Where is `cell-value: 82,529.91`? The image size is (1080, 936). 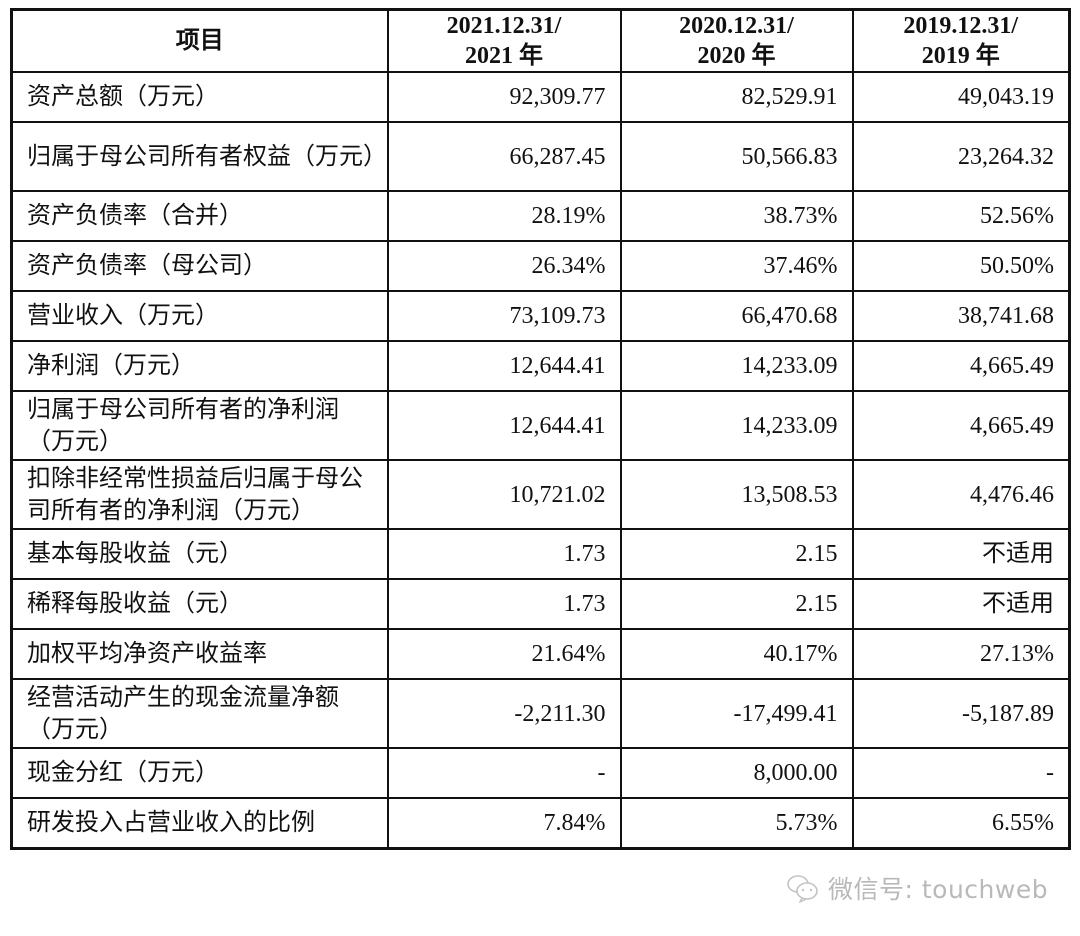
cell-value: 82,529.91 is located at coordinates (736, 97).